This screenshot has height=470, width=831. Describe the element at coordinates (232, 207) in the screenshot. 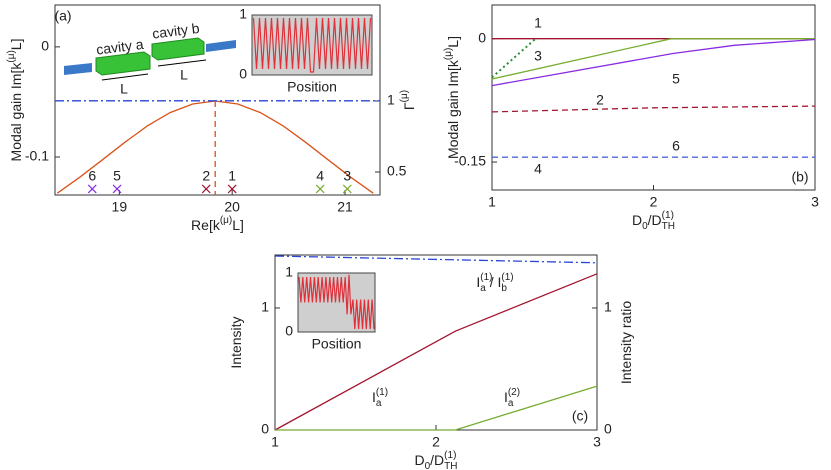

I see `x-tick-label: 20` at that location.